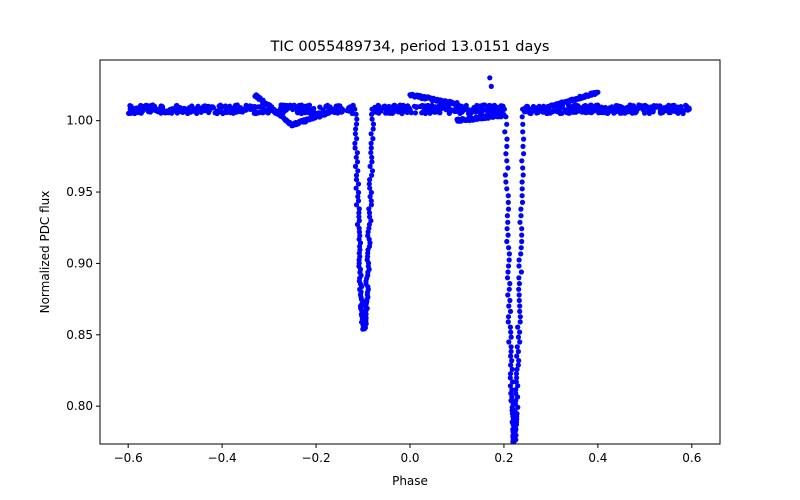  I want to click on y-tick-label: 0.80, so click(79, 406).